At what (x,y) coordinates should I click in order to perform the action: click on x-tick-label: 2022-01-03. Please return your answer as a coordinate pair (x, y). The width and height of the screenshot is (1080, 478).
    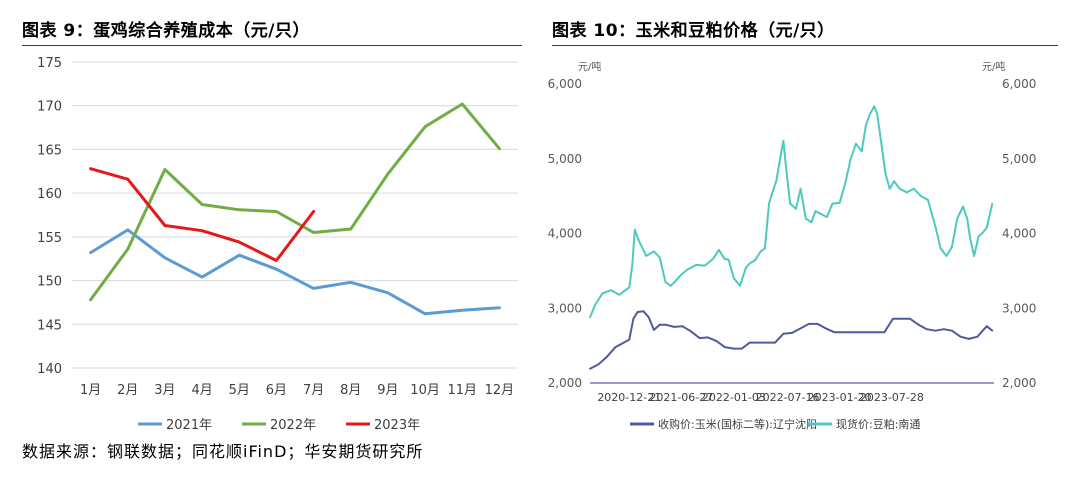
    Looking at the image, I should click on (734, 397).